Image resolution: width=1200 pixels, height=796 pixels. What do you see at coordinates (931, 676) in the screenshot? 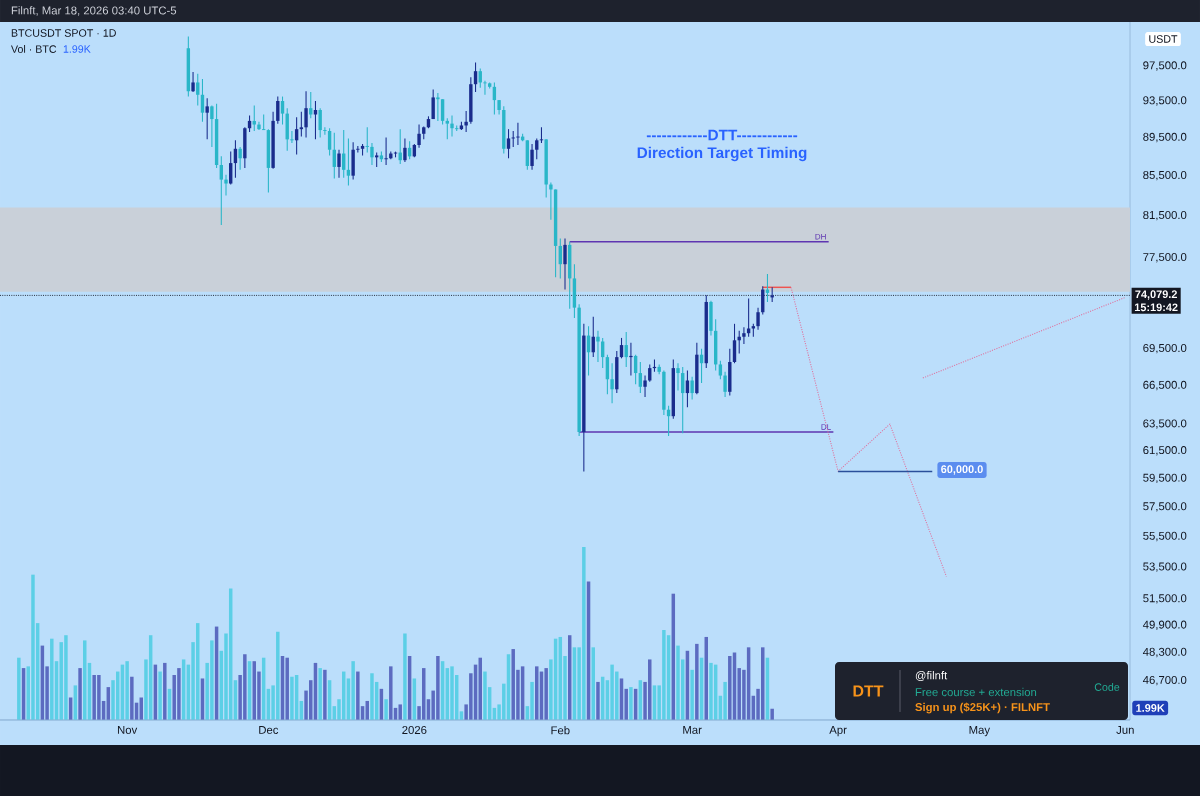
I see `annotation: @filnft` at bounding box center [931, 676].